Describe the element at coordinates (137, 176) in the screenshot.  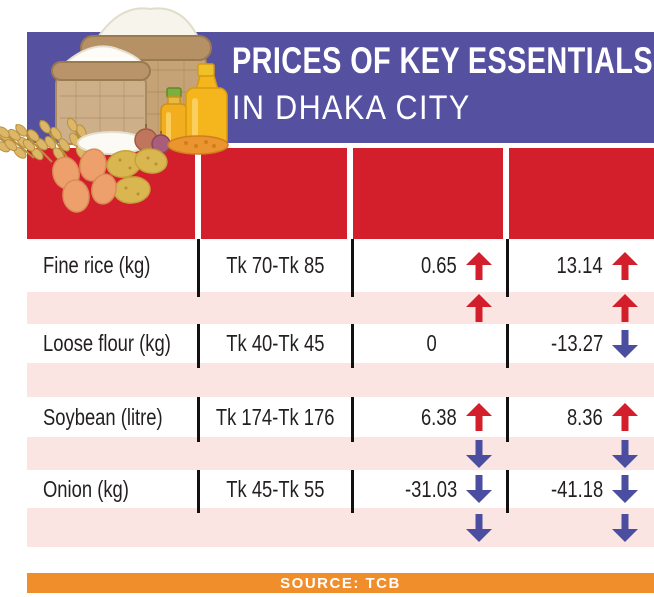
I see `potatoes-illustration` at that location.